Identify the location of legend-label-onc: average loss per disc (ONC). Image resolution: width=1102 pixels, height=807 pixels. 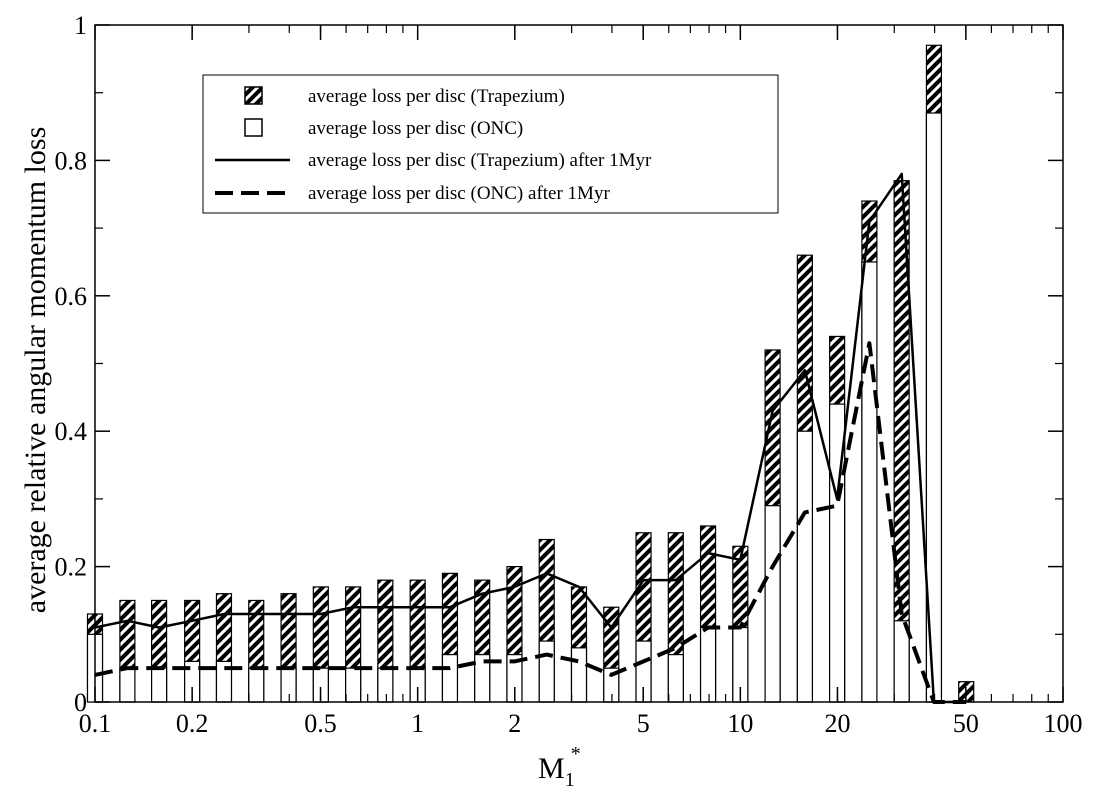
(415, 128).